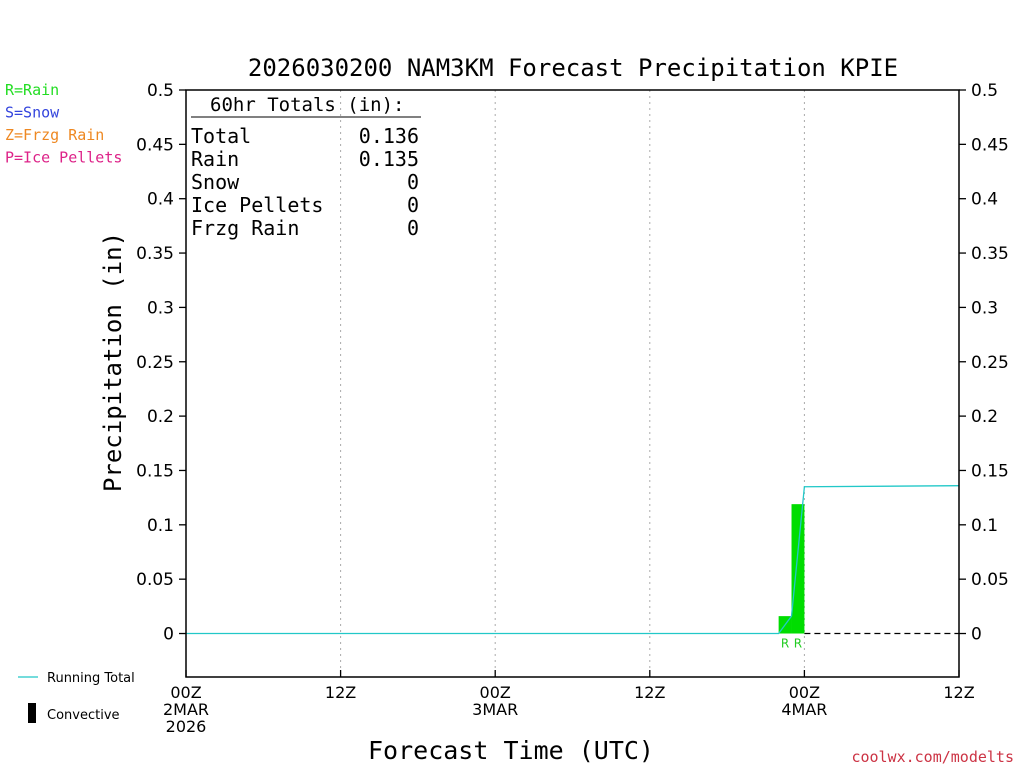  What do you see at coordinates (63, 124) in the screenshot?
I see `precip-type-legend: R=Rain S=Snow Z=Frzg Rain P=Ice Pellets` at bounding box center [63, 124].